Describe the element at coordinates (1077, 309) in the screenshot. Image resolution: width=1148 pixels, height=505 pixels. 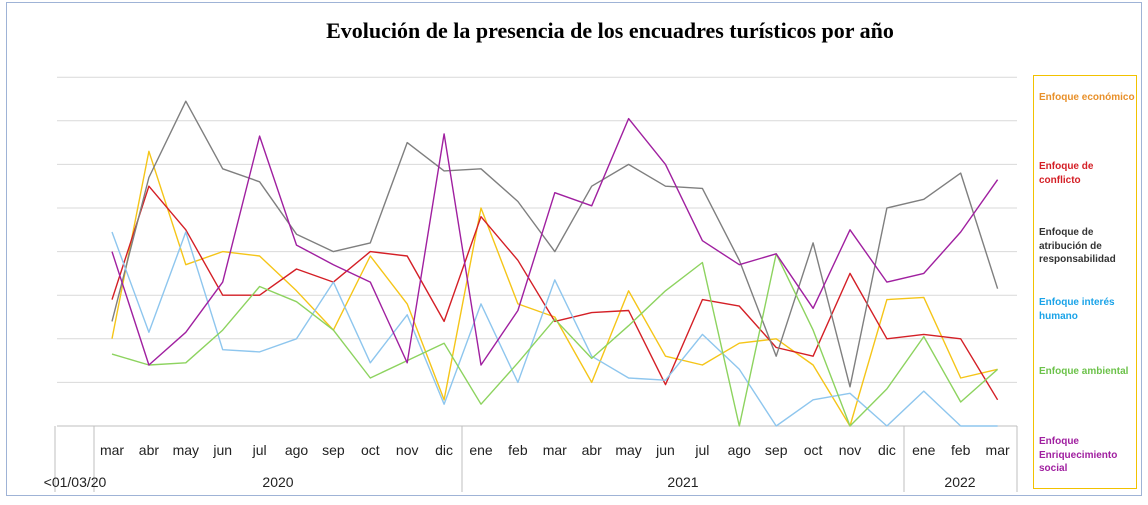
I see `legend-item: Enfoque interés humano` at that location.